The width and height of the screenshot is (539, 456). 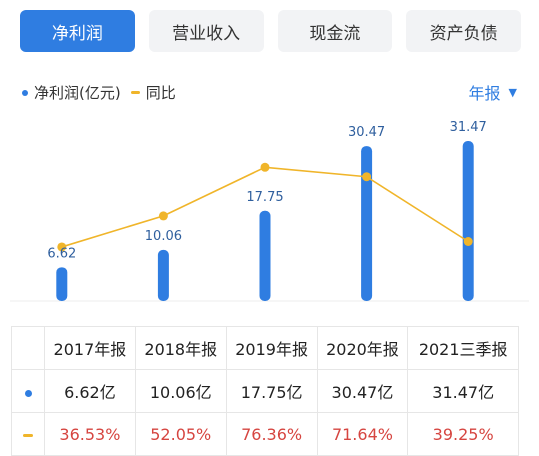 I want to click on bullet-dot-icon, so click(x=28, y=393).